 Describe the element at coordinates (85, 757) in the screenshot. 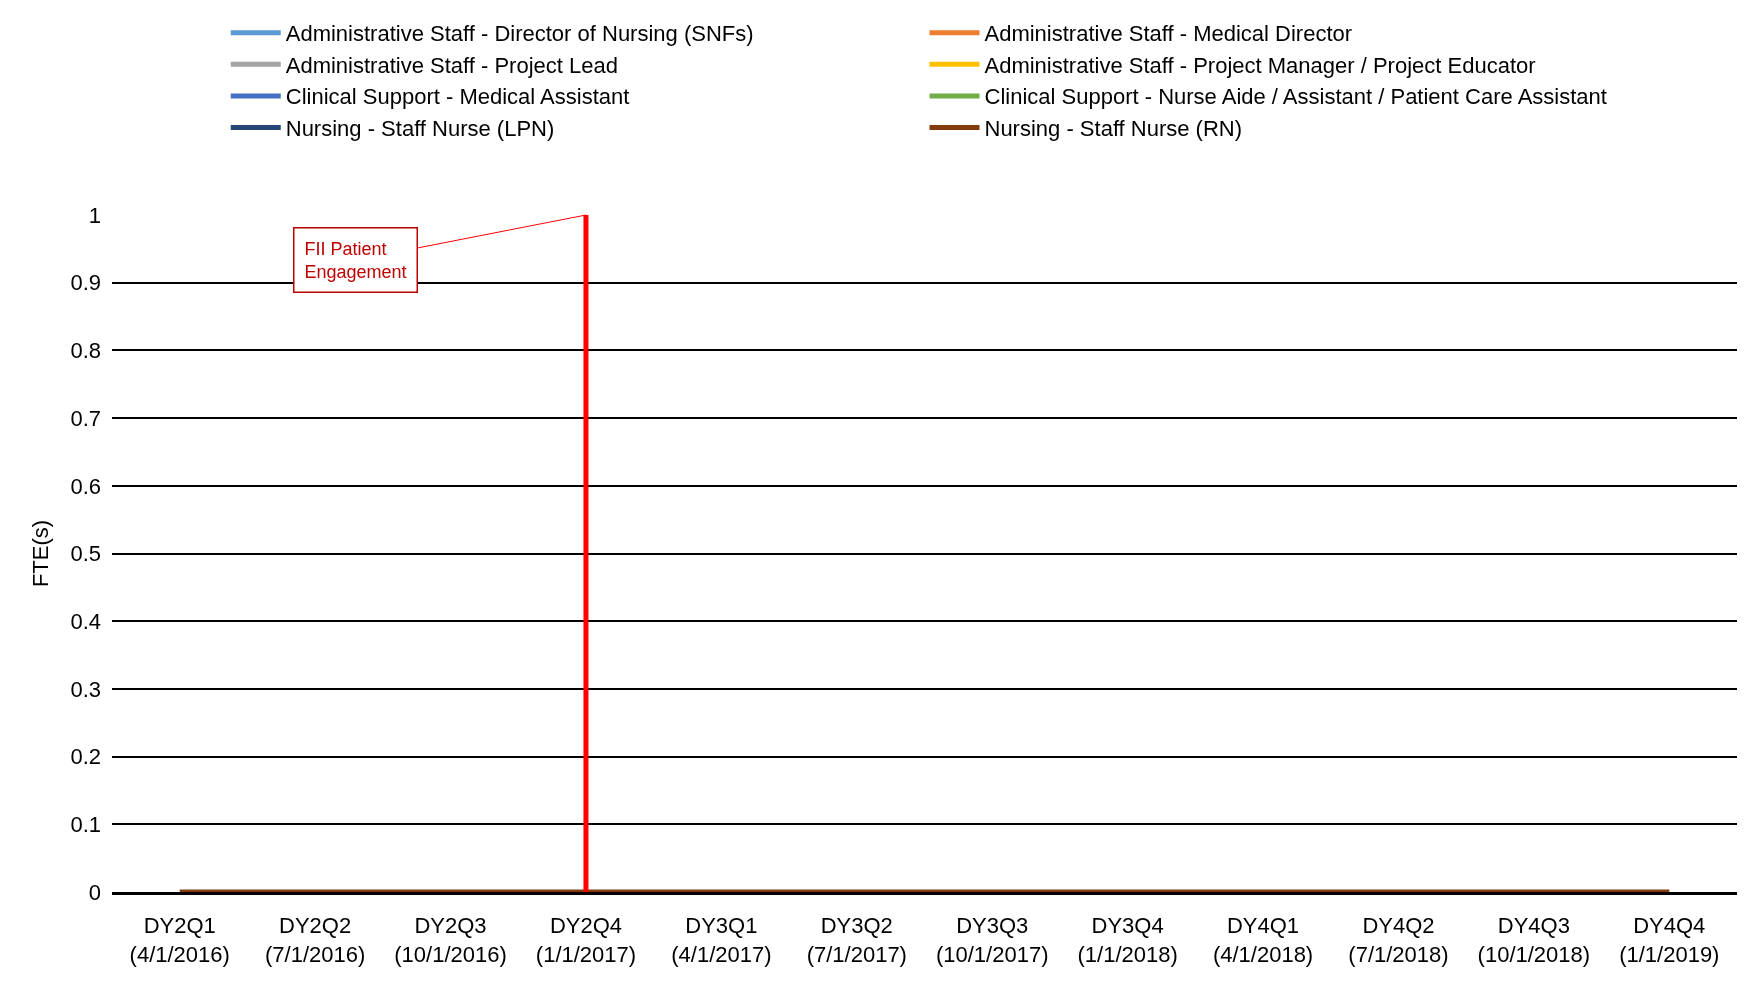

I see `y-tick-label: 0.2` at that location.